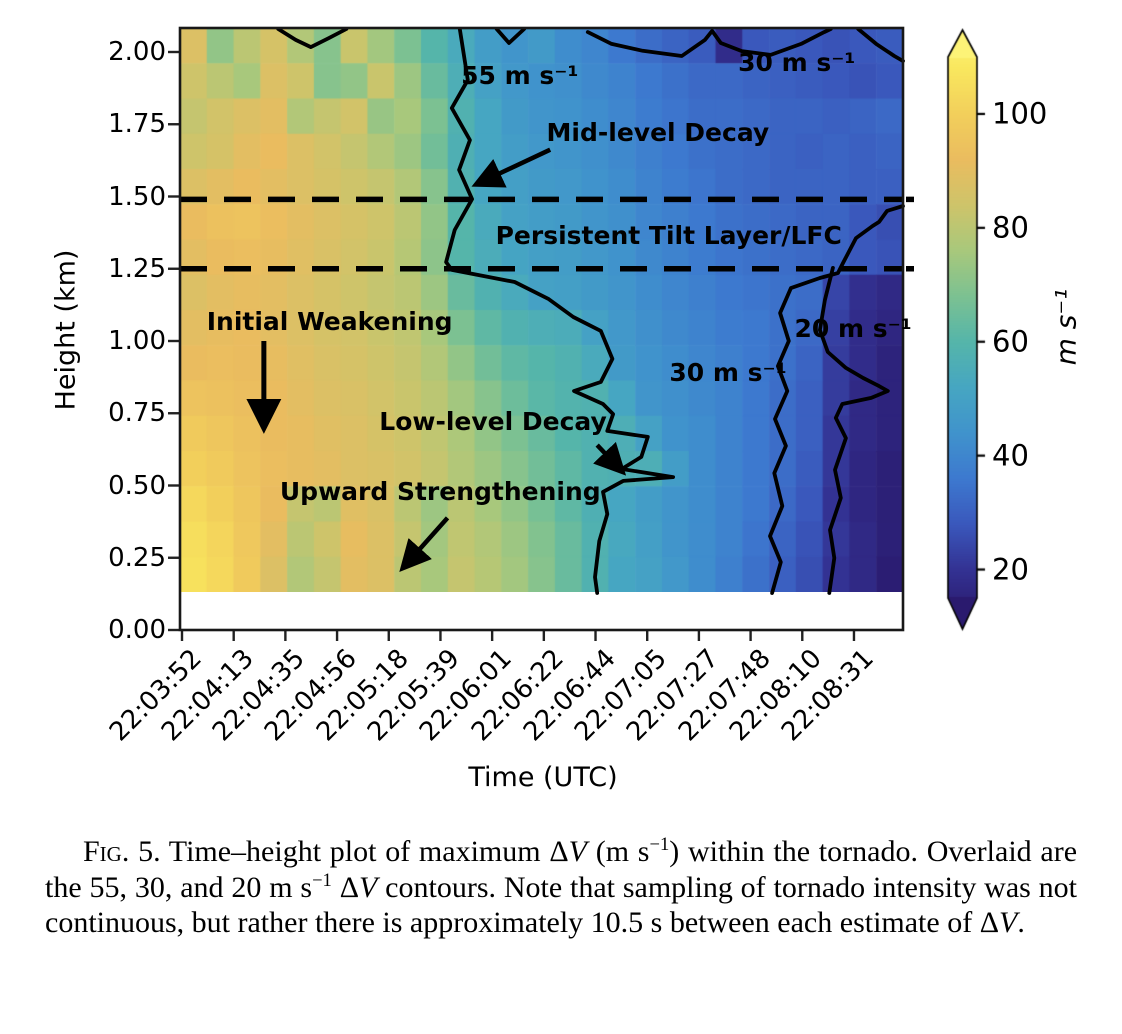  What do you see at coordinates (137, 630) in the screenshot?
I see `y-tick-label: 0.00` at bounding box center [137, 630].